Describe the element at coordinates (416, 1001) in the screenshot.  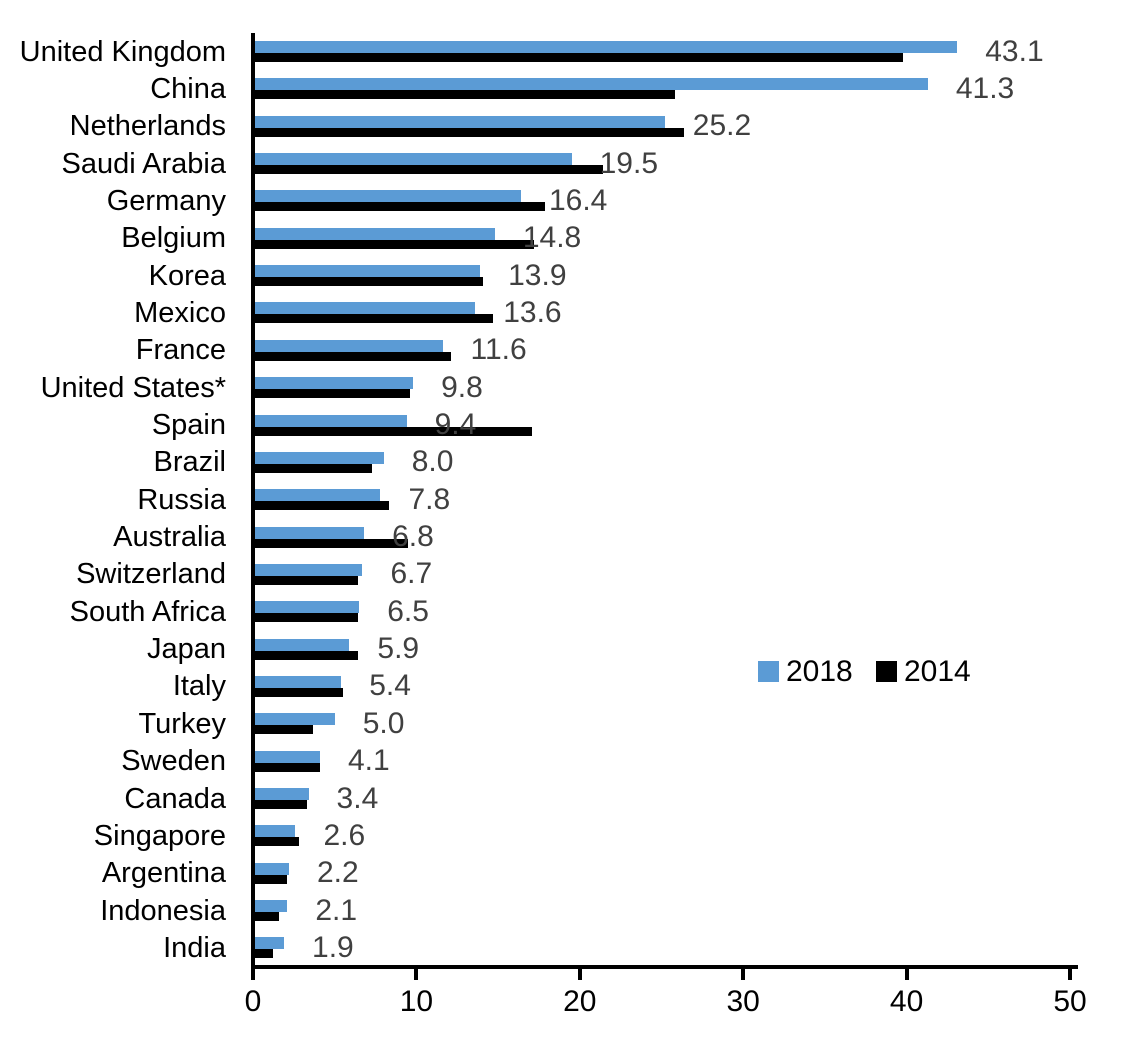
I see `x-tick-label: 10` at that location.